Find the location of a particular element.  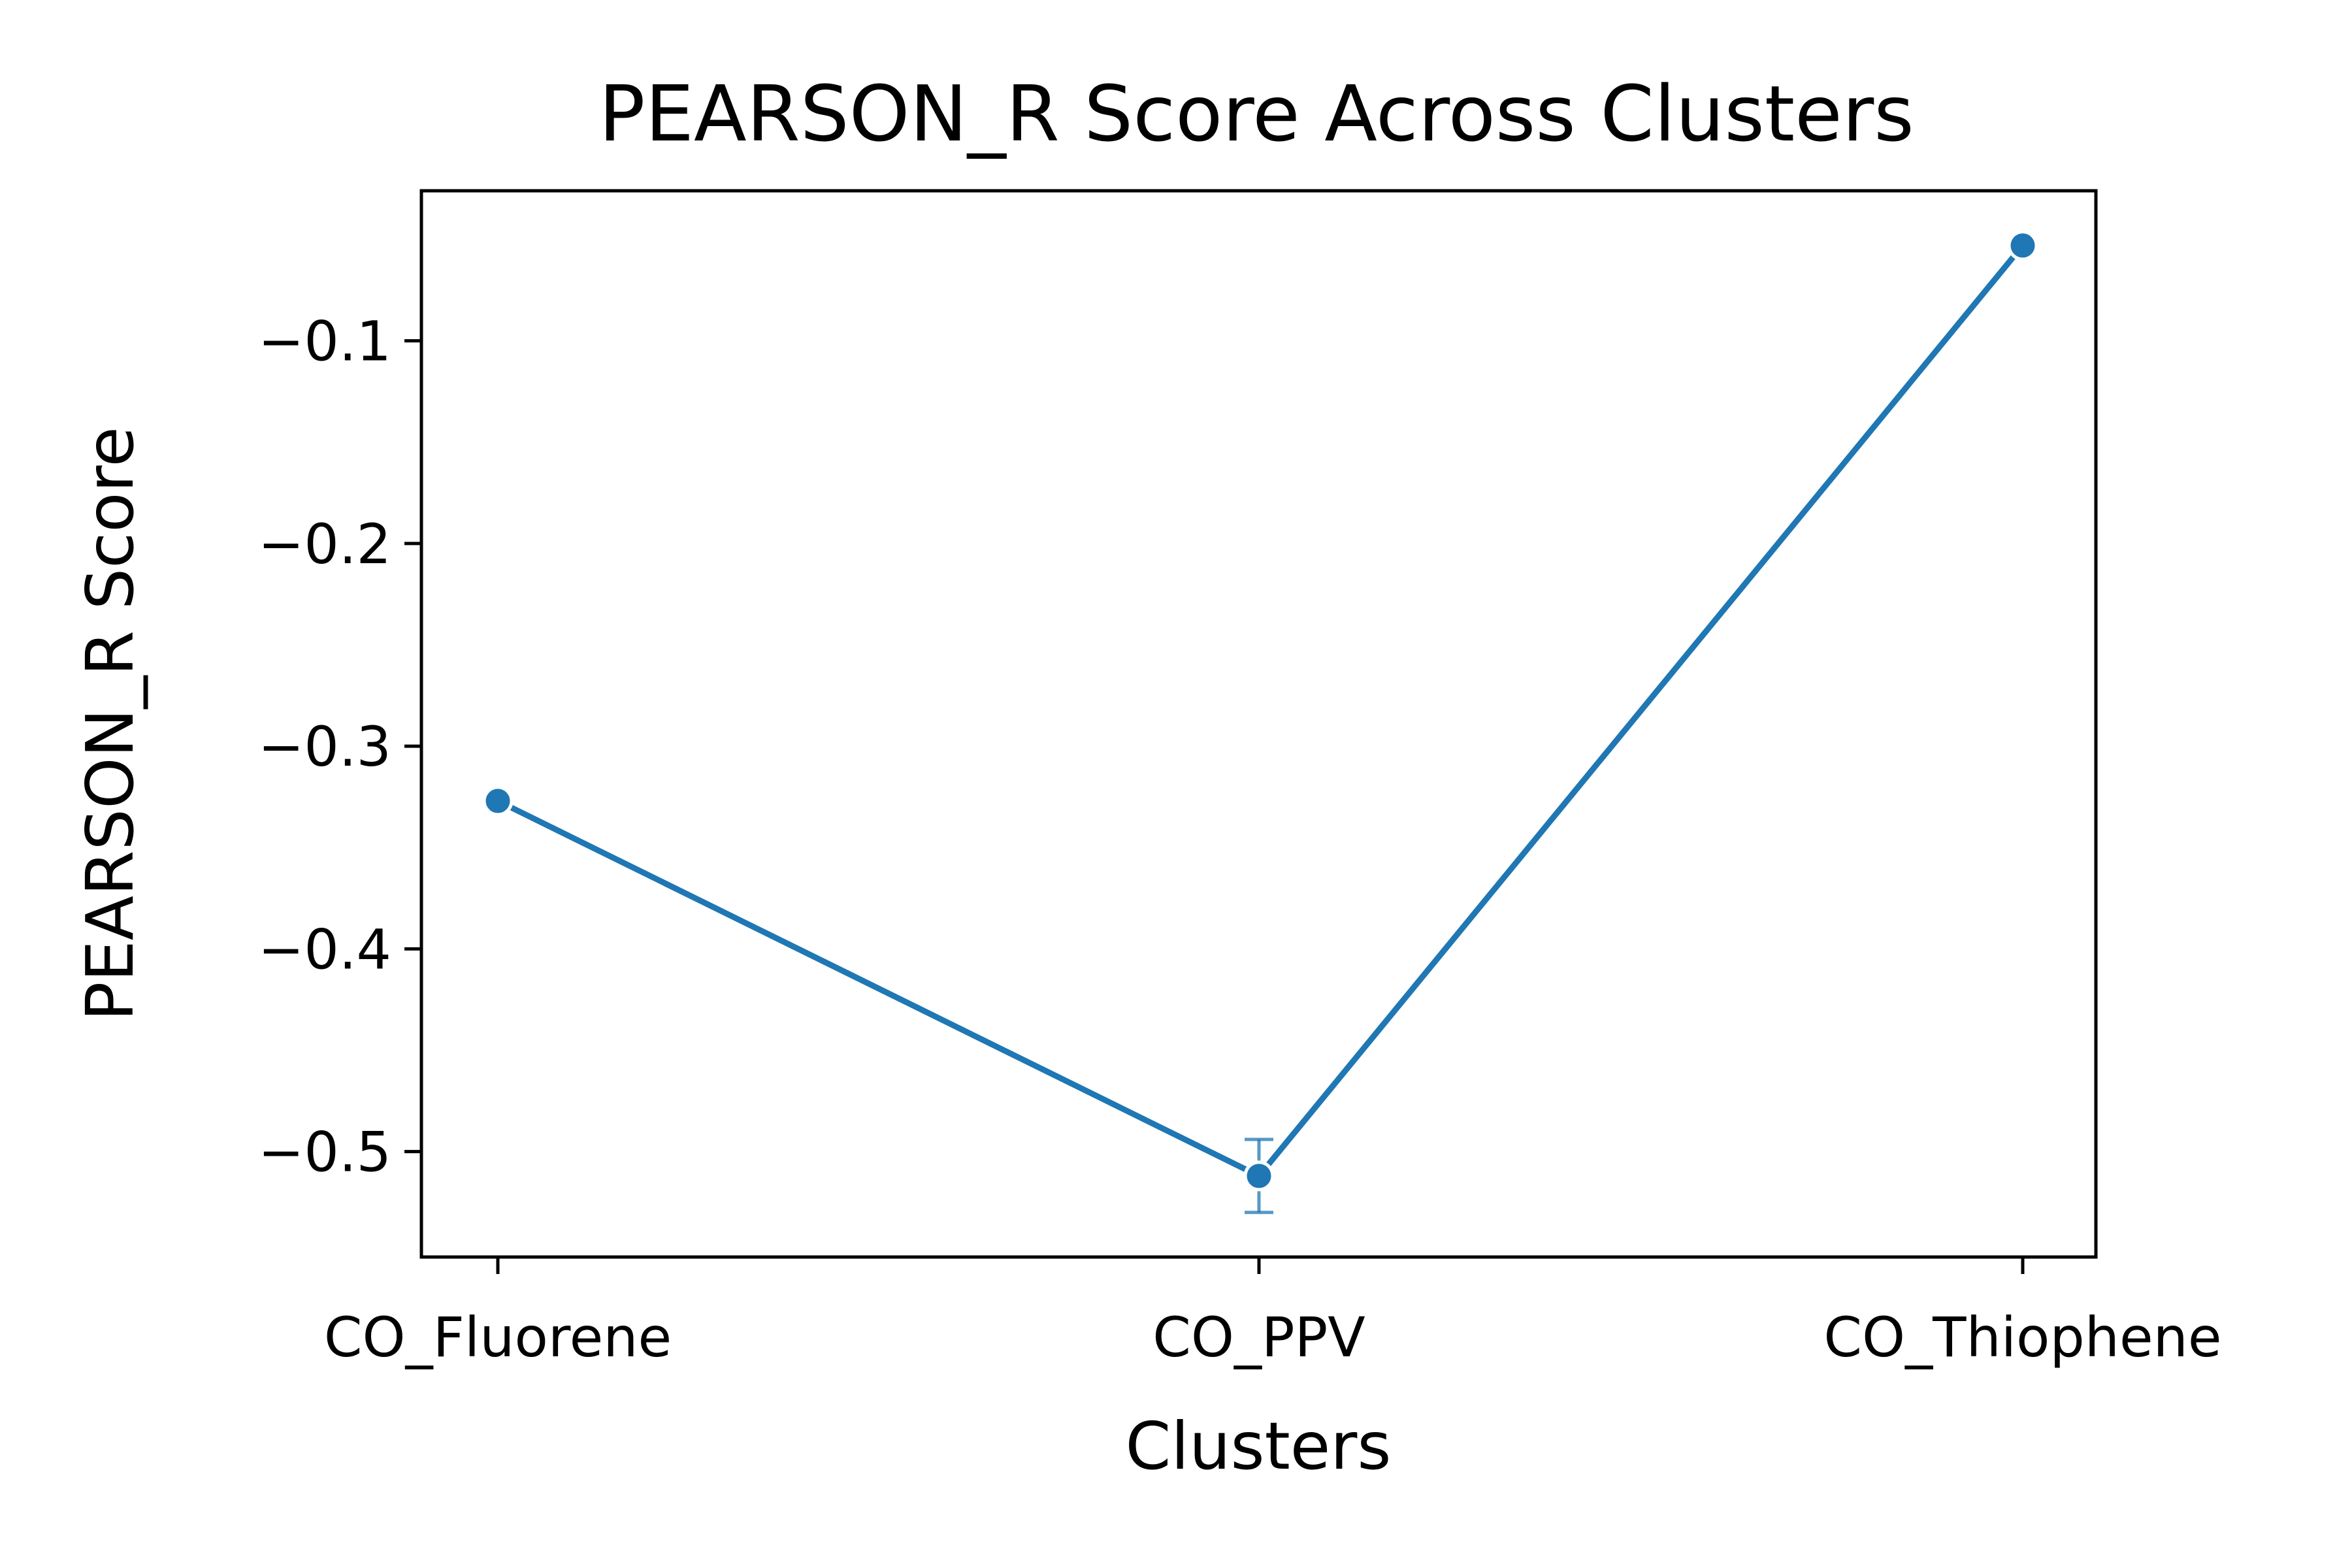

y-tick-label: −0.4 is located at coordinates (324, 949).